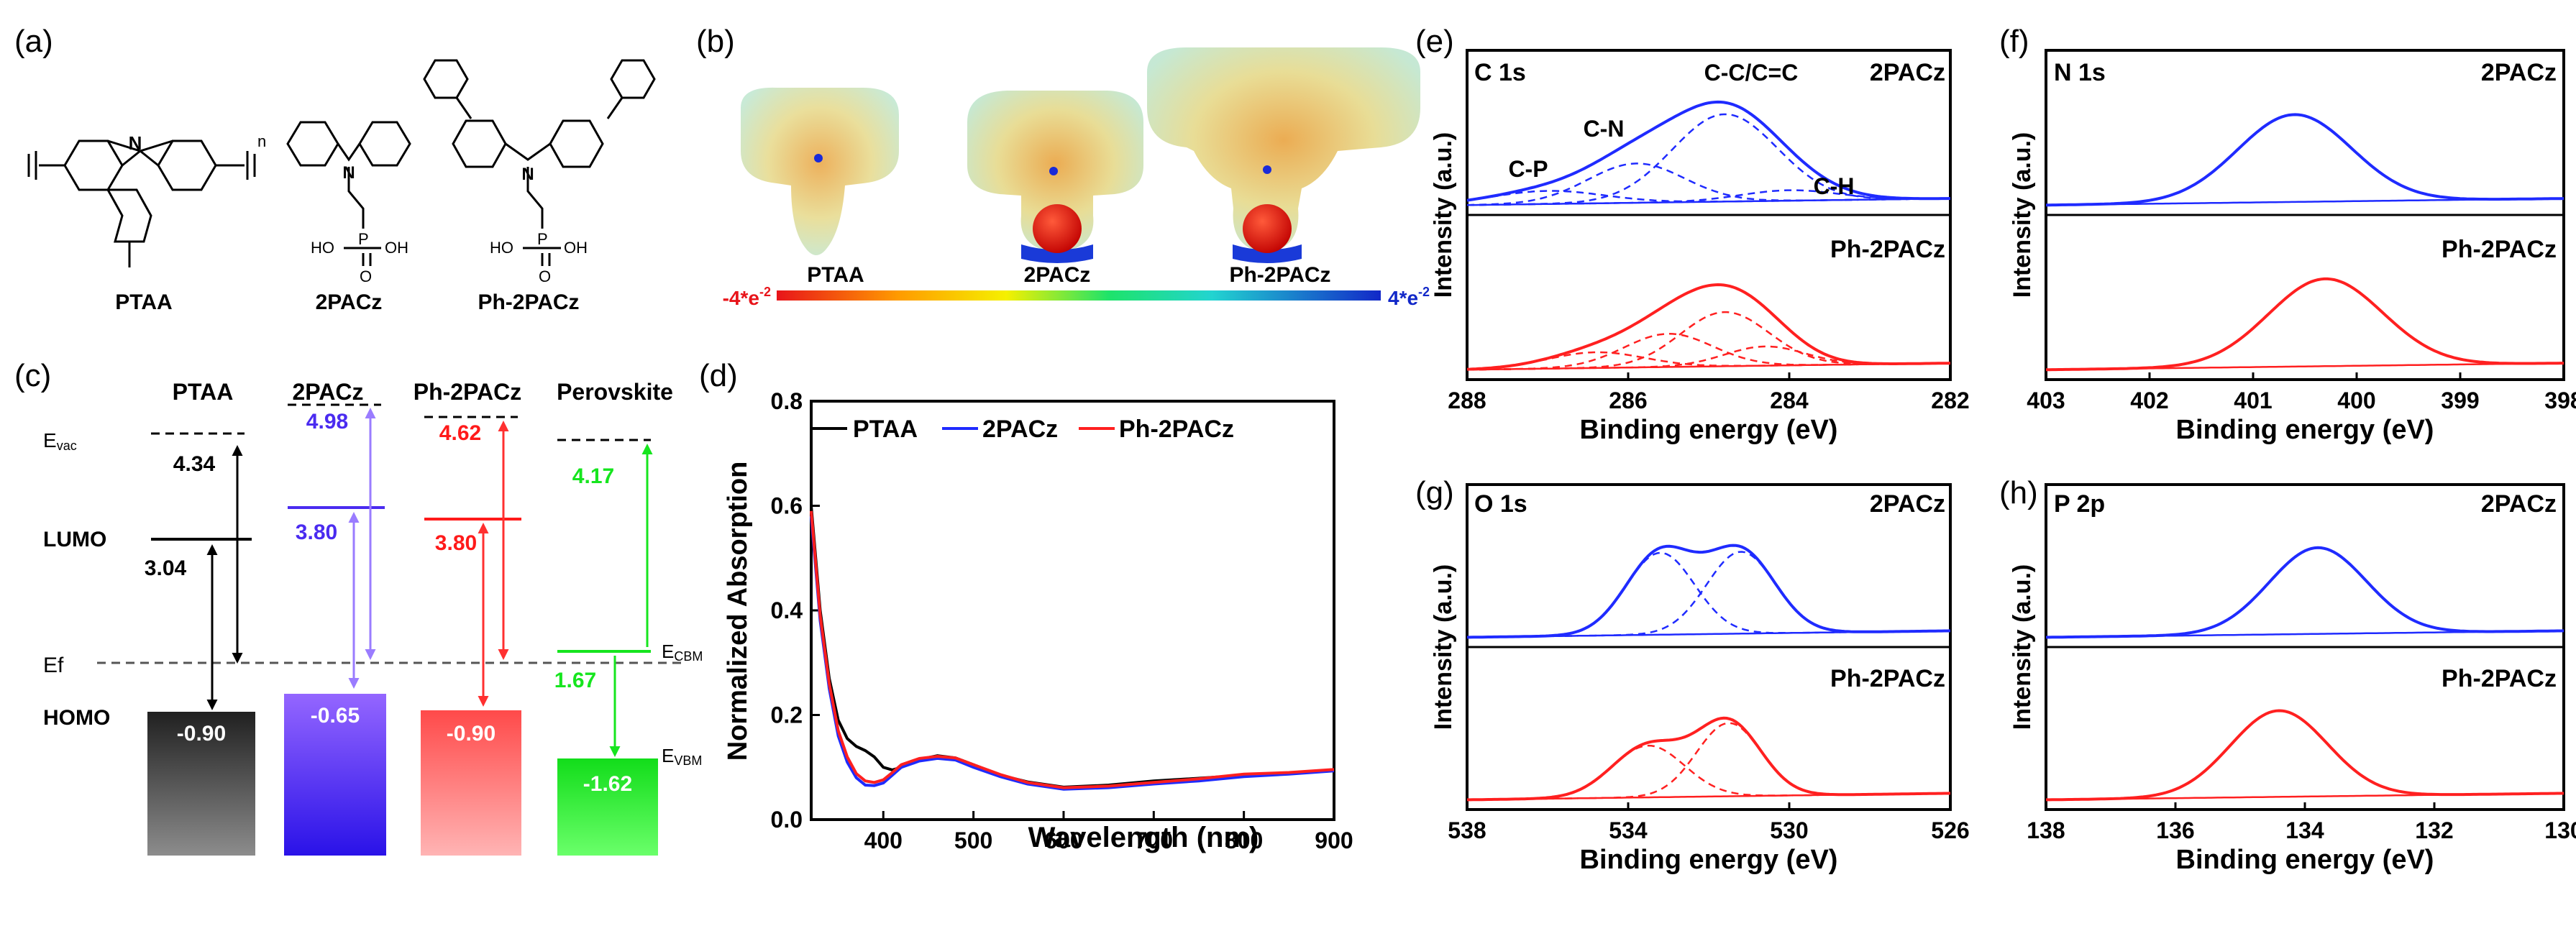  Describe the element at coordinates (545, 276) in the screenshot. I see `ph2pacz-o: O` at that location.